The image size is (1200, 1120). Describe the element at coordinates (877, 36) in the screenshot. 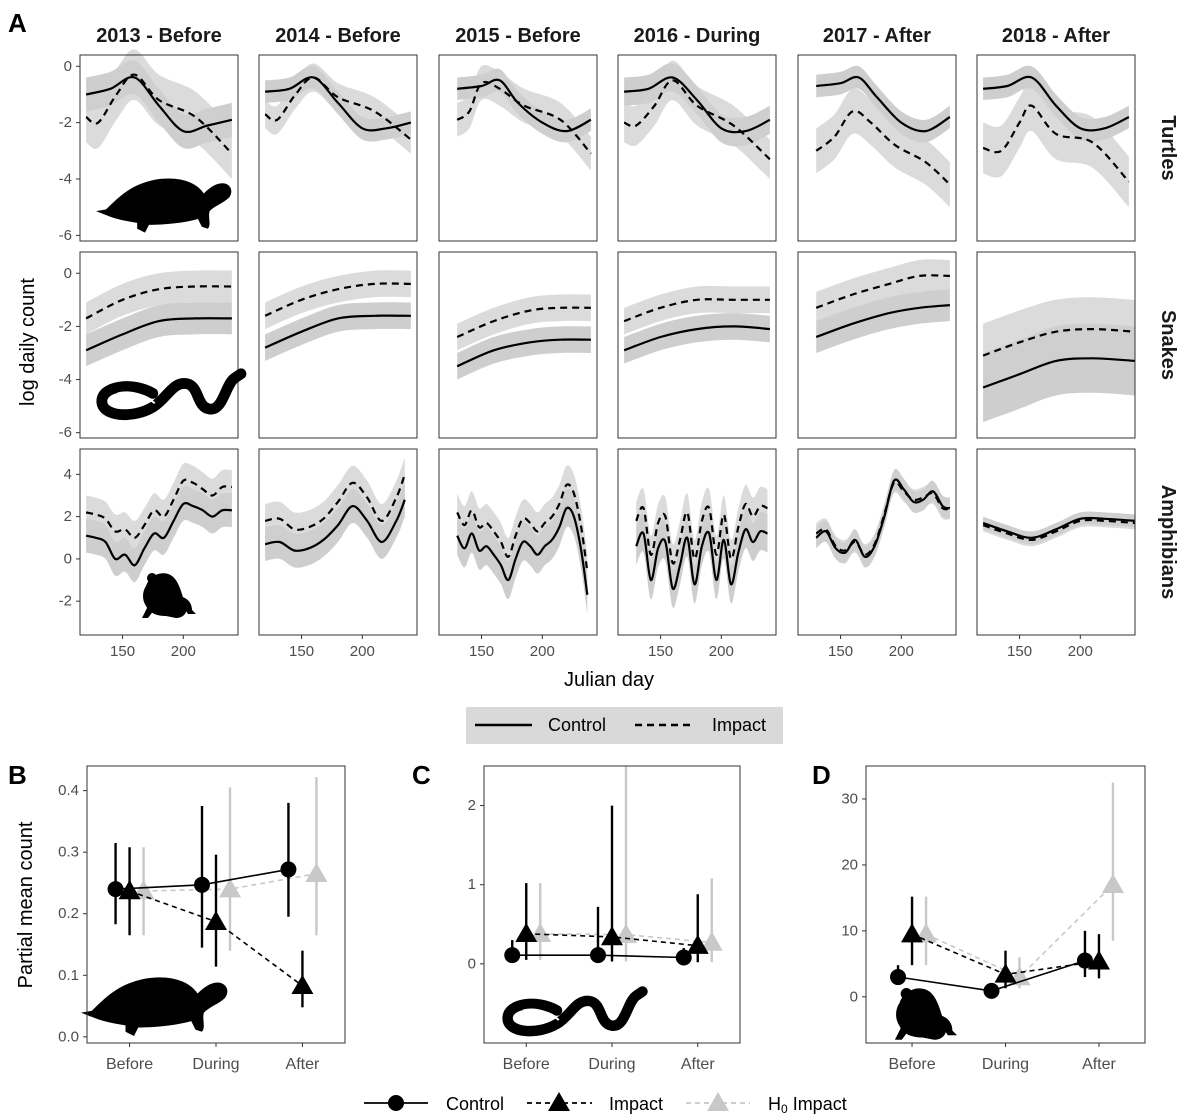

I see `column-title: 2017 - After` at that location.